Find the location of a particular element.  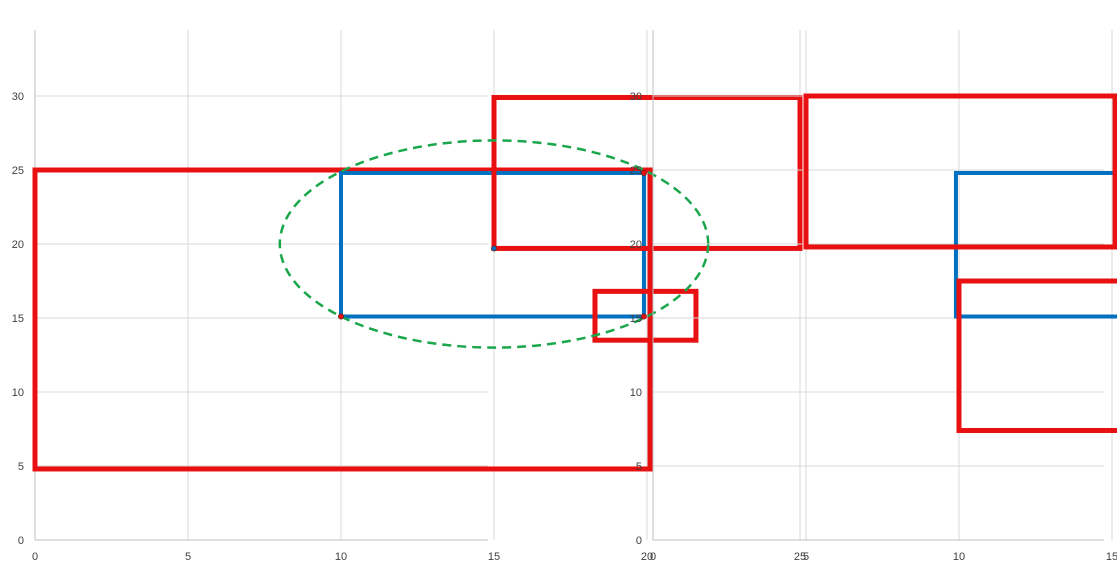

blue-point is located at coordinates (493, 248).